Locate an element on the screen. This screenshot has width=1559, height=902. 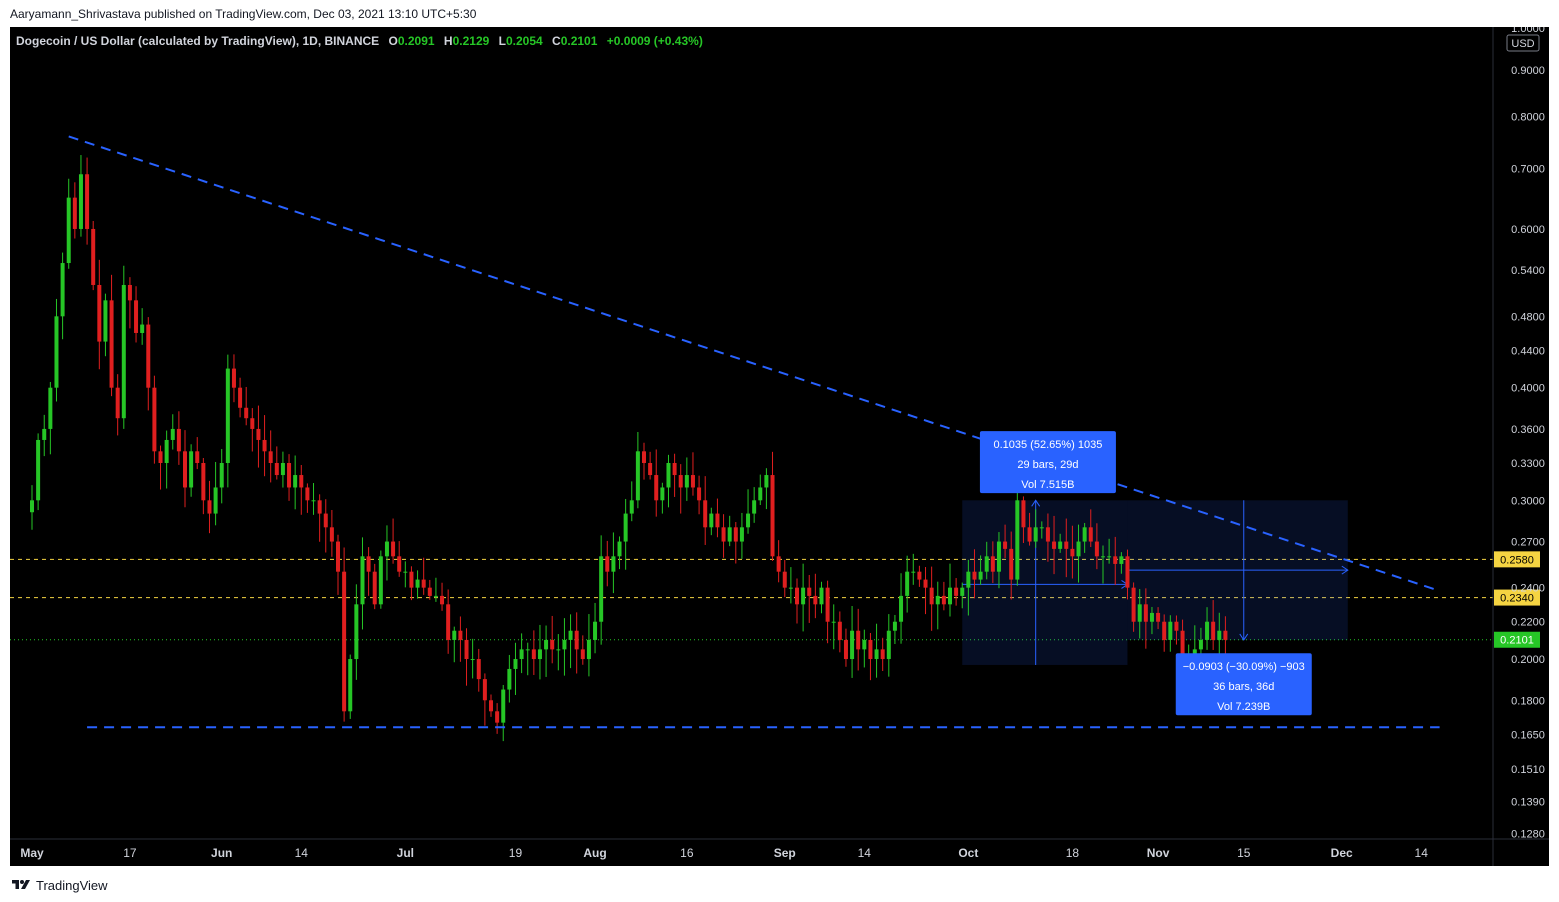
tradingview-logo-icon is located at coordinates (21, 884).